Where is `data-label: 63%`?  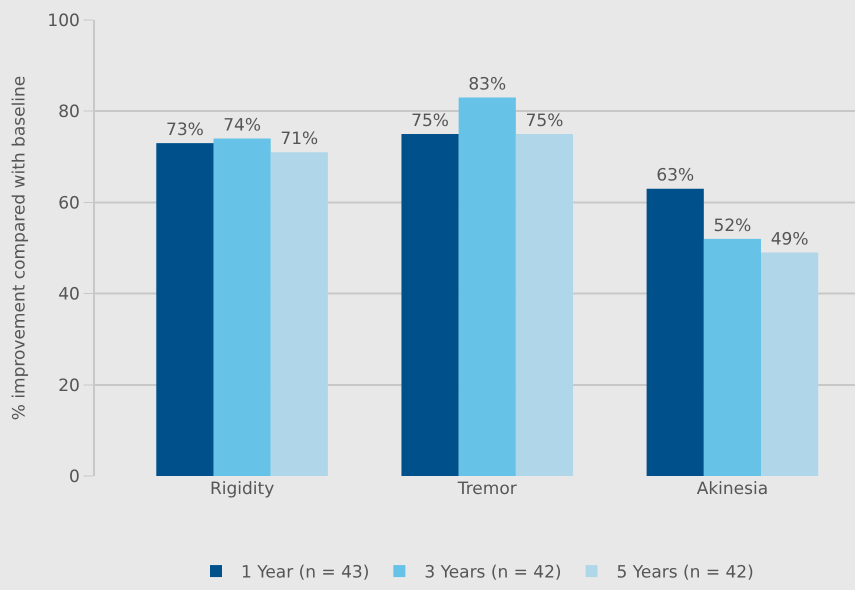 data-label: 63% is located at coordinates (675, 176).